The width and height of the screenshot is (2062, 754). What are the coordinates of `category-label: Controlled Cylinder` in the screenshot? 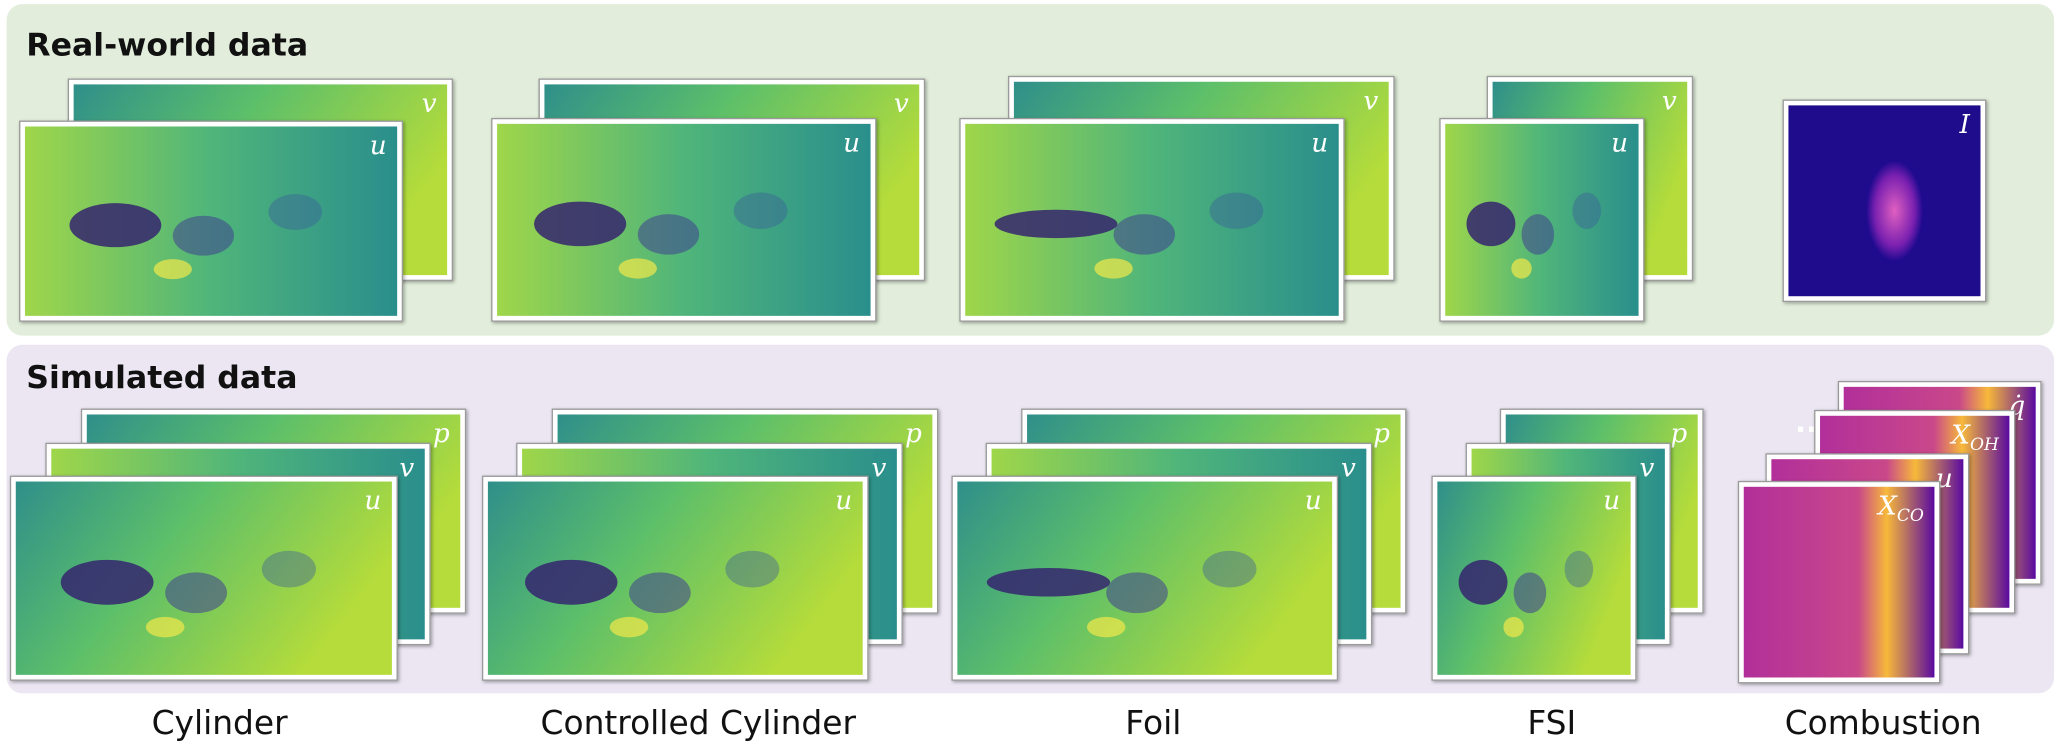 It's located at (699, 722).